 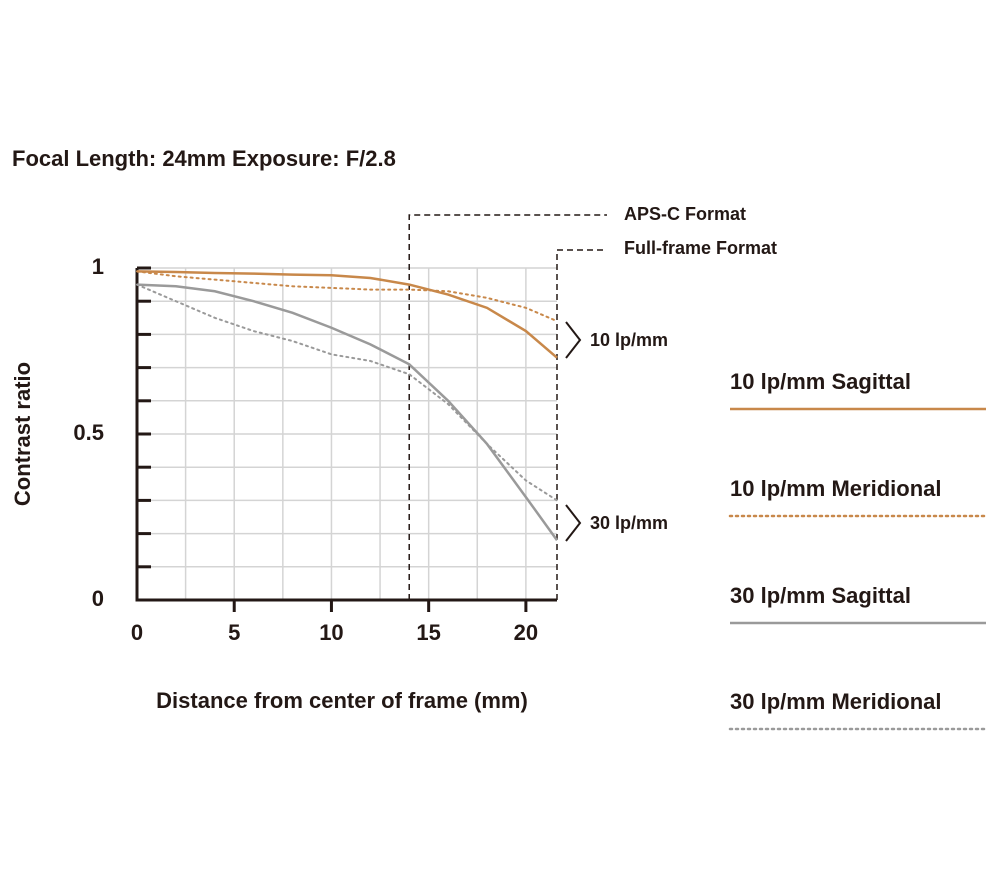 I want to click on y-tick-label: 0.5, so click(x=88, y=432).